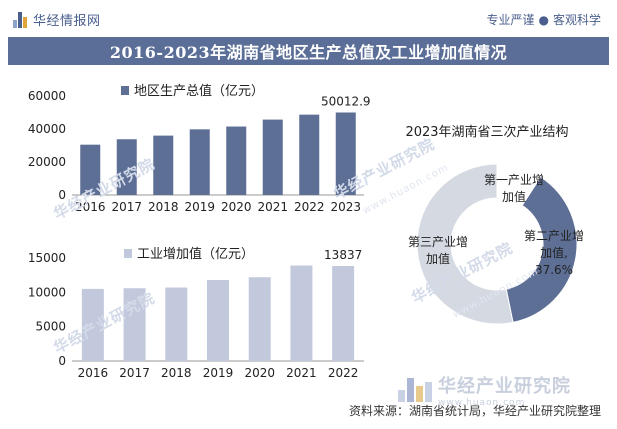 This screenshot has width=617, height=429. What do you see at coordinates (346, 101) in the screenshot?
I see `data-label: 50012.9` at bounding box center [346, 101].